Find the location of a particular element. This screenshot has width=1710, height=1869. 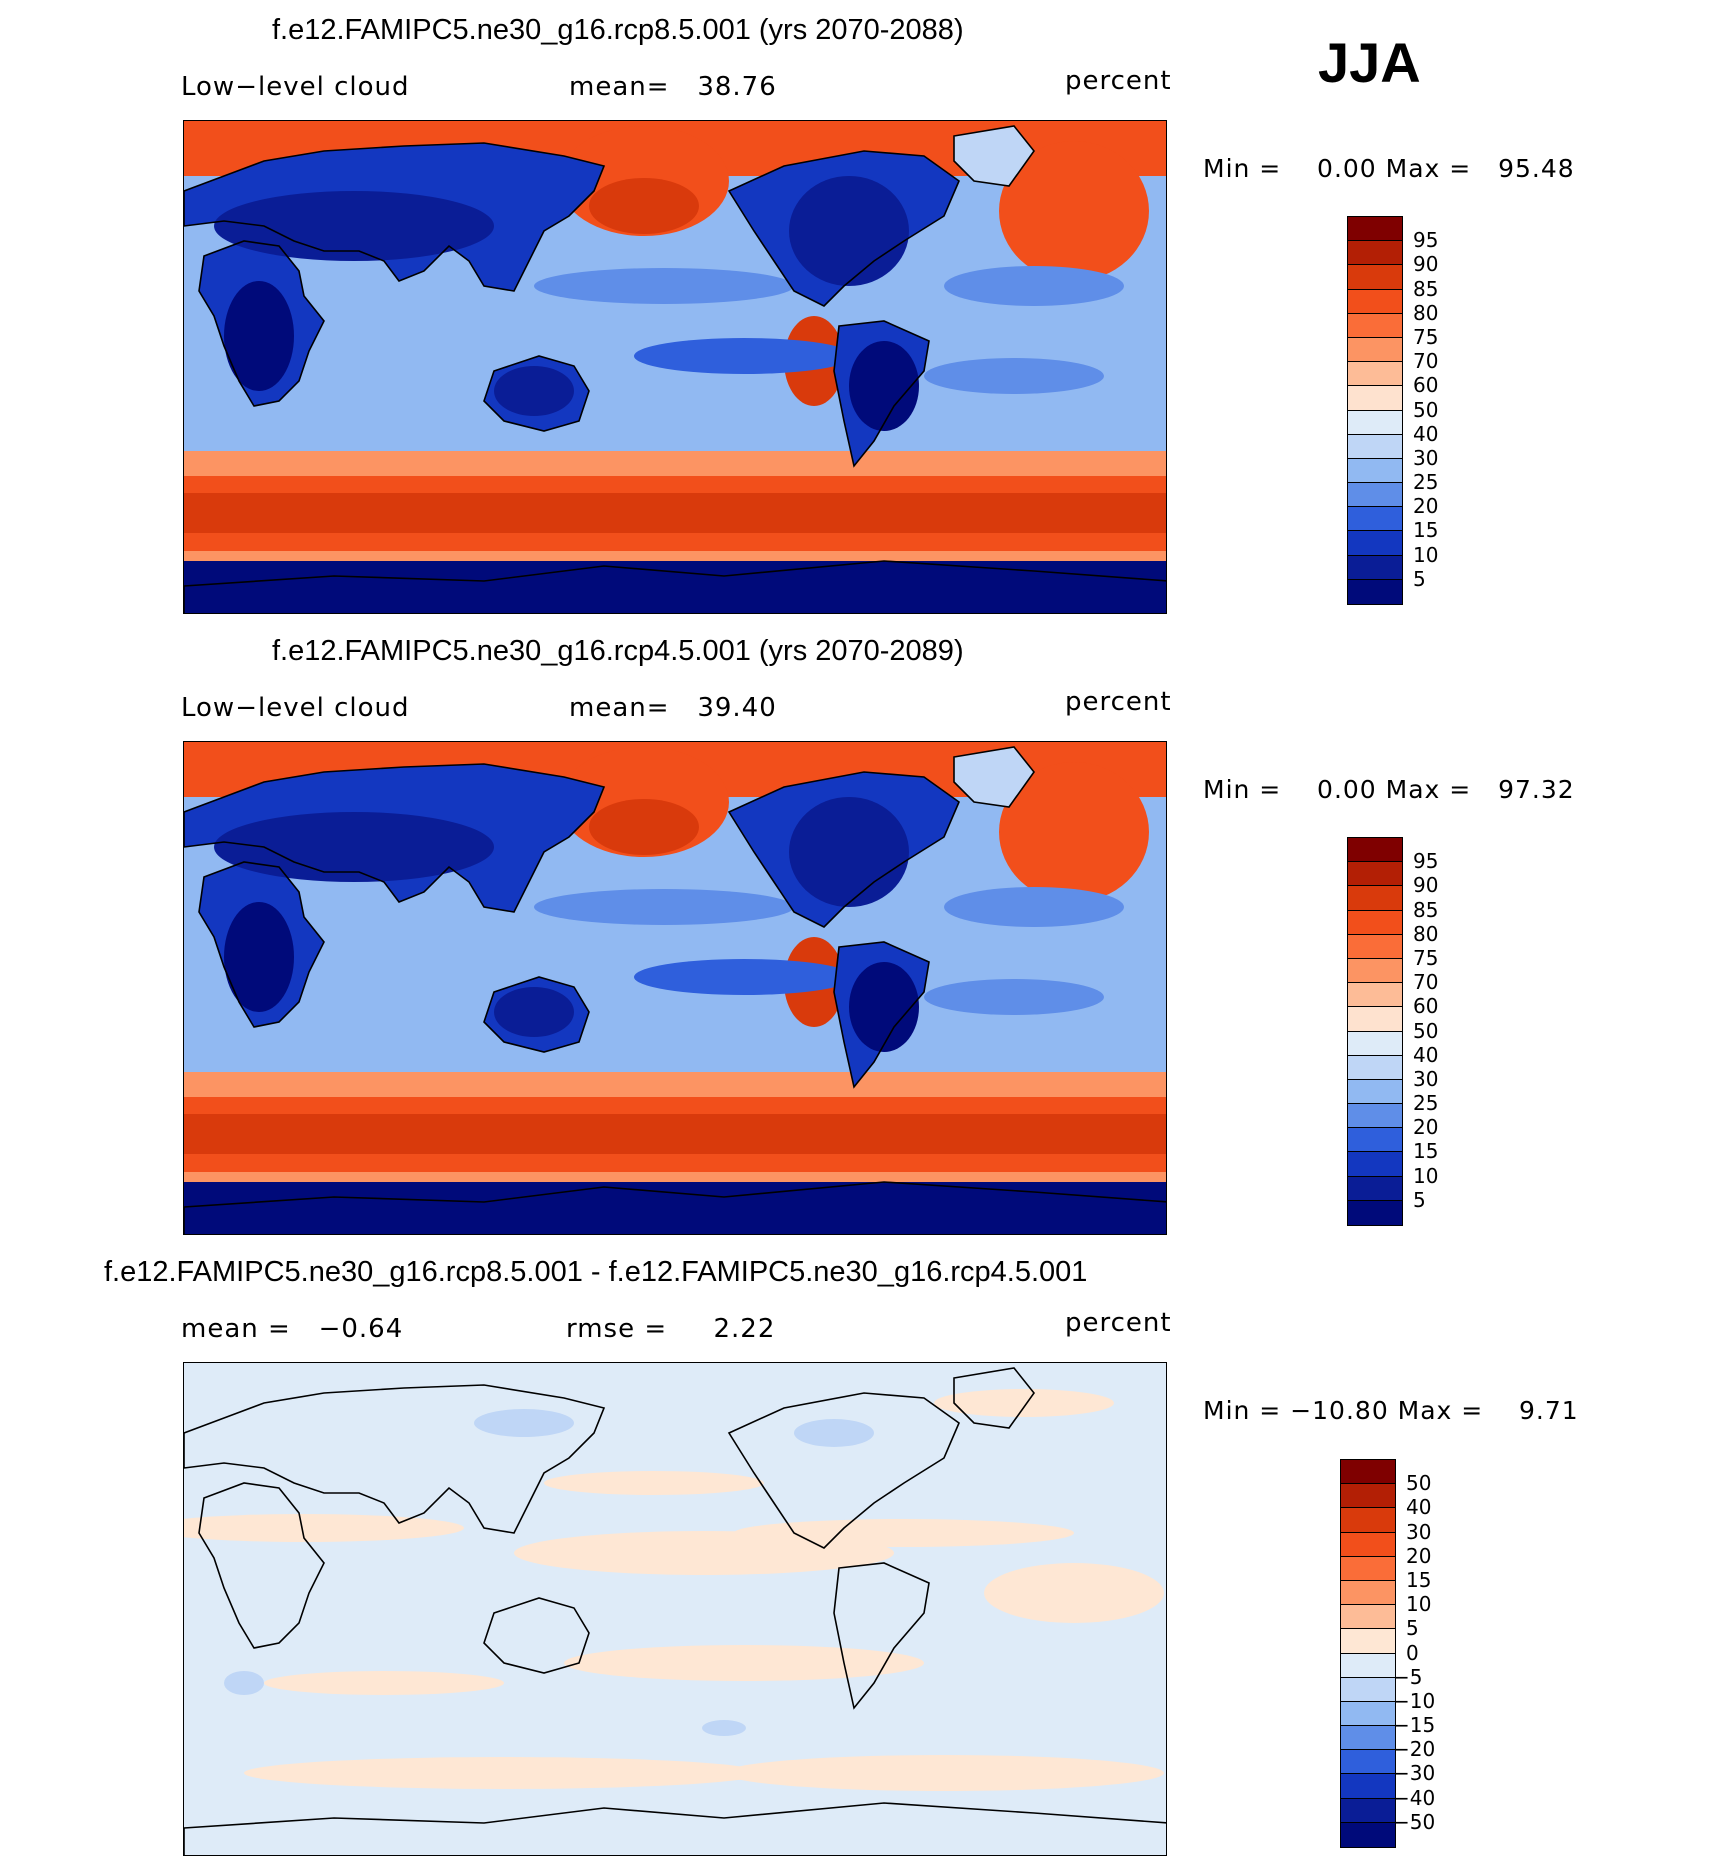

mean-label: mean= 39.40 is located at coordinates (673, 708).